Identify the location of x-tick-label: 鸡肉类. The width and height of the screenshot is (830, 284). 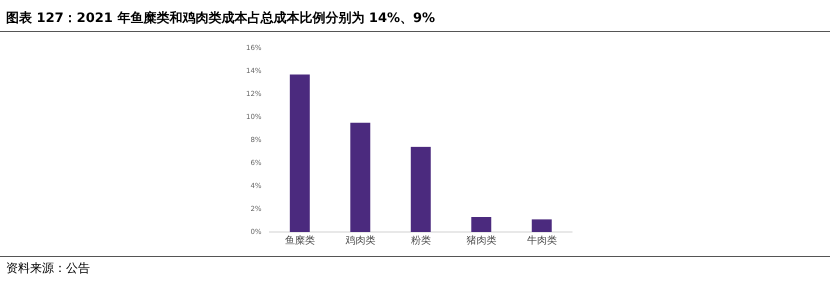
(360, 240).